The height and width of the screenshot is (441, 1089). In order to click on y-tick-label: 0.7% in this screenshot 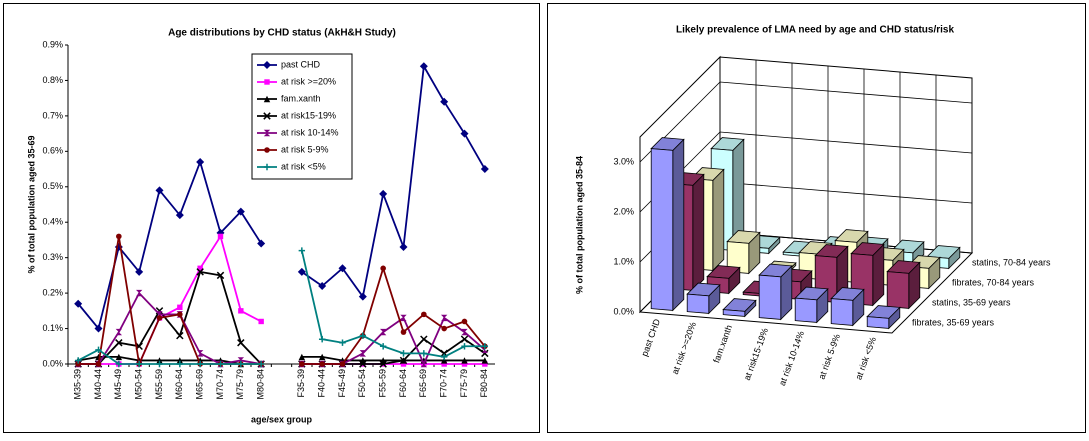, I will do `click(52, 115)`.